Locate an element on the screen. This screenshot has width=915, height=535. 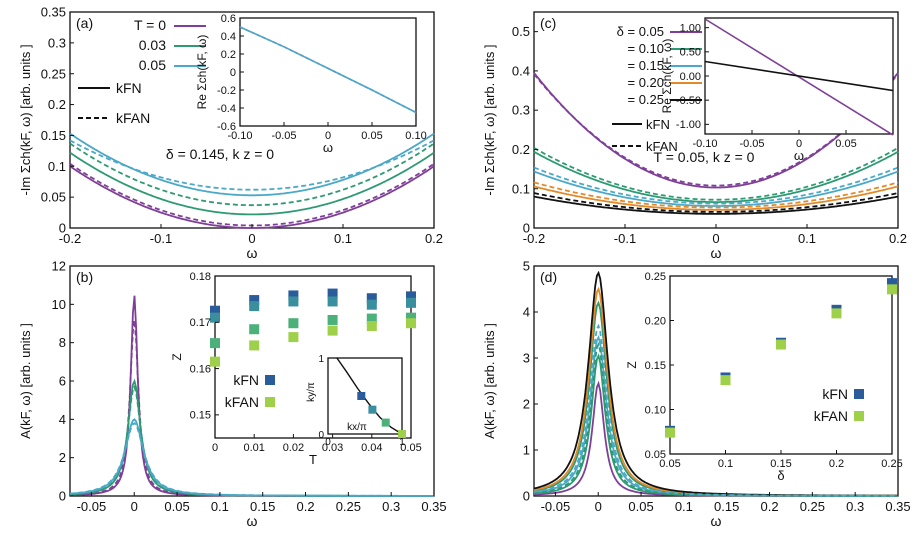
y-tick-label: 0.00 is located at coordinates (690, 77).